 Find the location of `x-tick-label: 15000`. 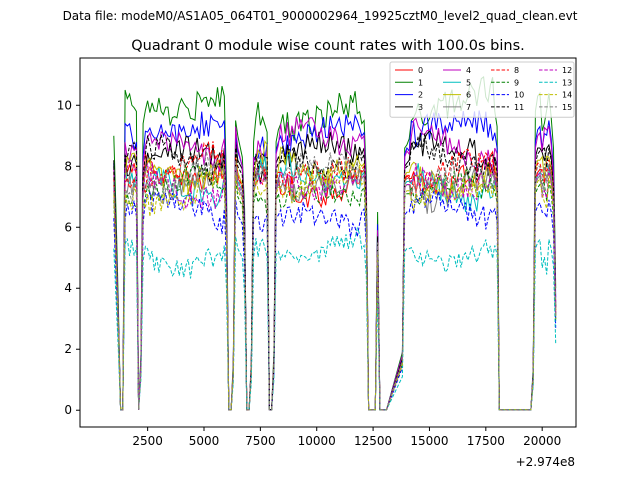

x-tick-label: 15000 is located at coordinates (429, 441).